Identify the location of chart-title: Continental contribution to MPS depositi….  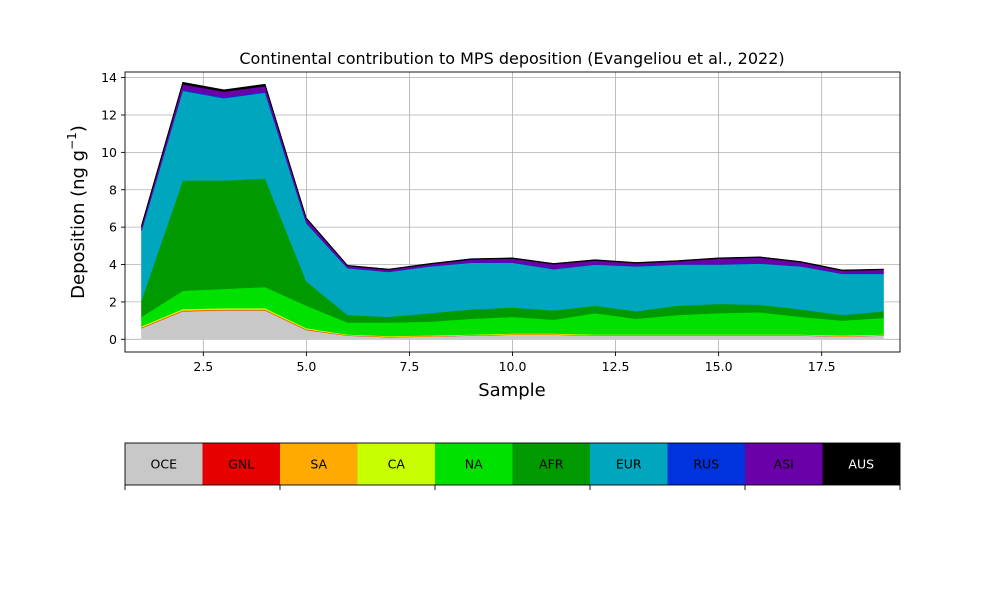
(511, 58).